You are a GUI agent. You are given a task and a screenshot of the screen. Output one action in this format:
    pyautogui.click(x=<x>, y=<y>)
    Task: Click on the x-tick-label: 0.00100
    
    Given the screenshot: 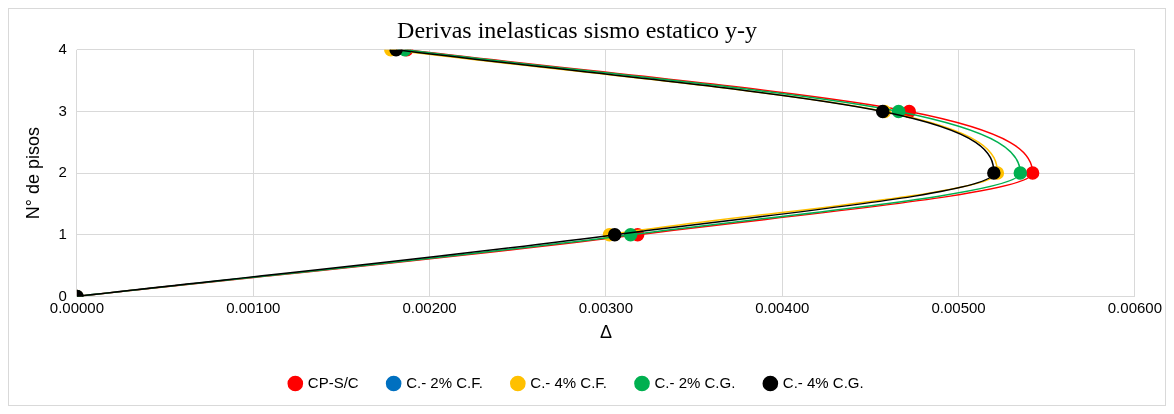 What is the action you would take?
    pyautogui.click(x=253, y=307)
    